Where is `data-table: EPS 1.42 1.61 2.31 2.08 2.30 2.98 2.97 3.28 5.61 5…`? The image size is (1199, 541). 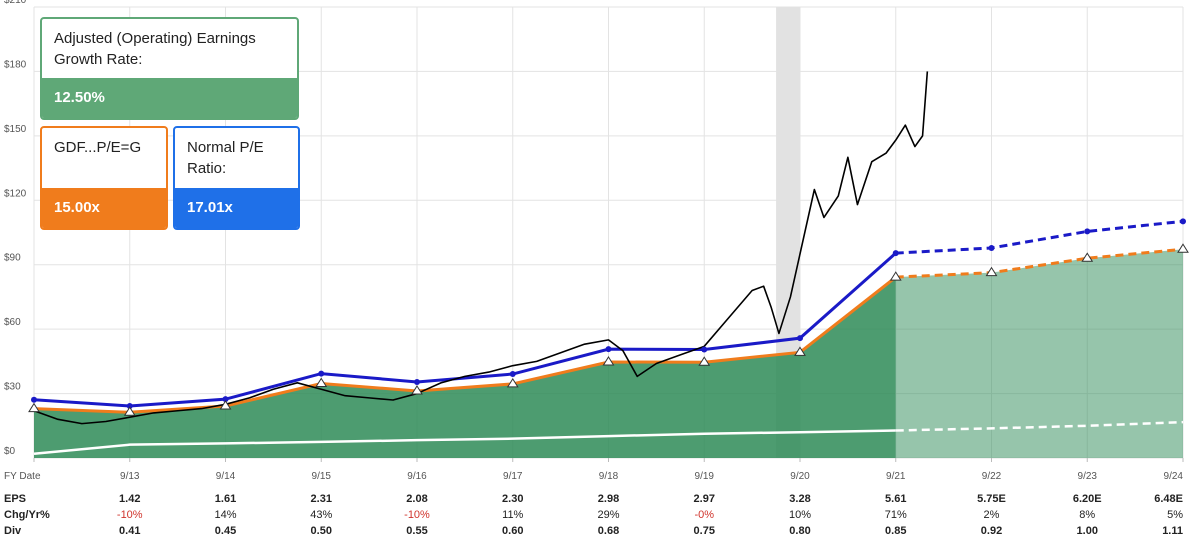 data-table: EPS 1.42 1.61 2.31 2.08 2.30 2.98 2.97 3.28 5.61 5… is located at coordinates (593, 515).